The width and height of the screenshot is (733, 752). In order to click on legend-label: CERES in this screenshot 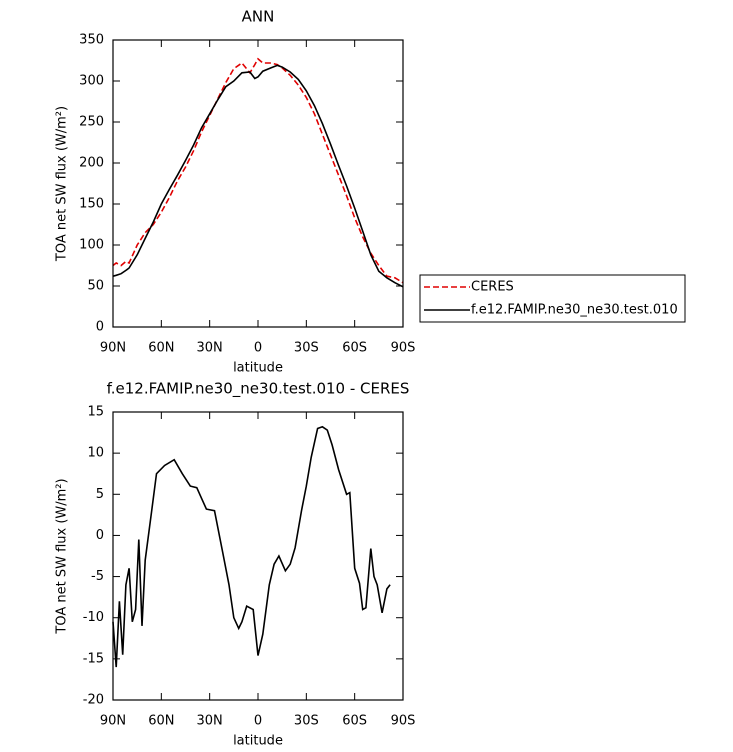, I will do `click(492, 287)`.